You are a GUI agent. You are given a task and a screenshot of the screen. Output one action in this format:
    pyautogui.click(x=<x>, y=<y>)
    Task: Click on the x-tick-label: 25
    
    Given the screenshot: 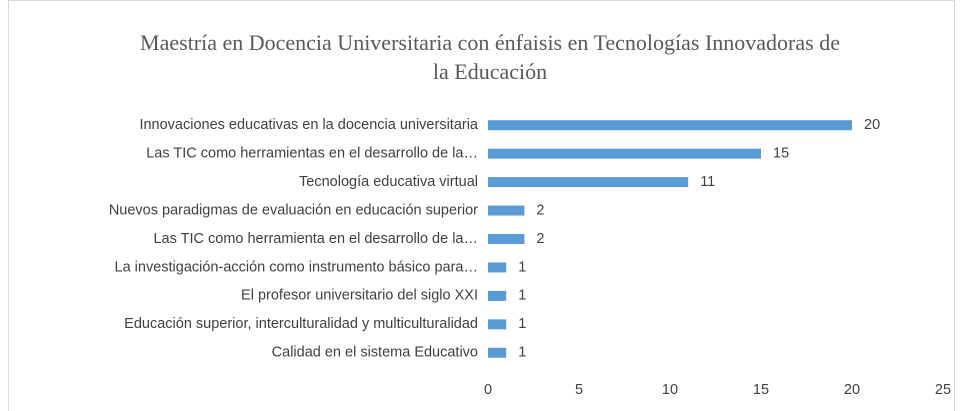 What is the action you would take?
    pyautogui.click(x=943, y=390)
    